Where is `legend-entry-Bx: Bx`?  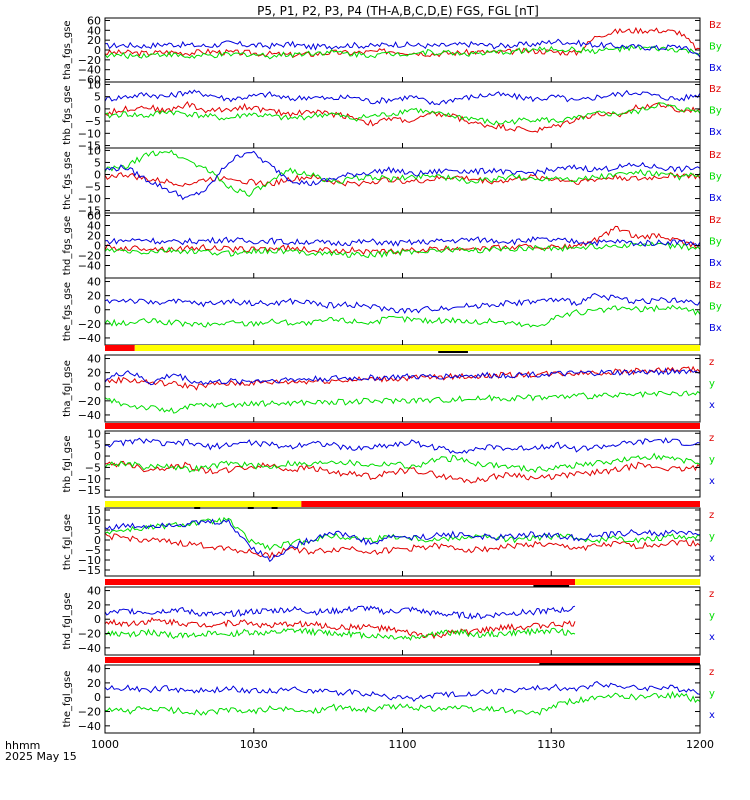
legend-entry-Bx: Bx is located at coordinates (715, 263).